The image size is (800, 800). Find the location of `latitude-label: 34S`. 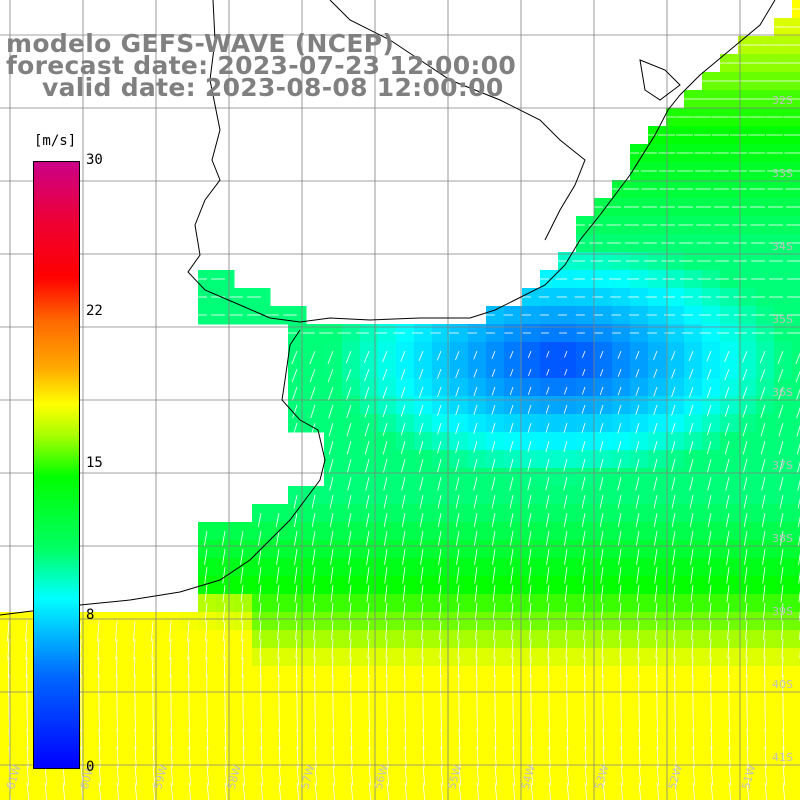

latitude-label: 34S is located at coordinates (782, 246).